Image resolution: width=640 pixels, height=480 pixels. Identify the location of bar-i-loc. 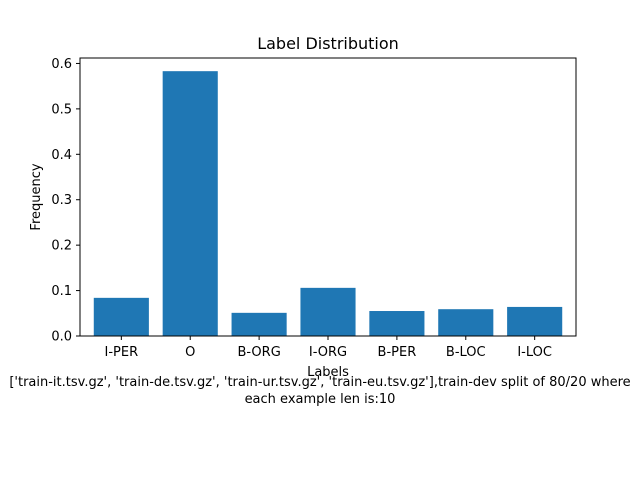
(535, 321).